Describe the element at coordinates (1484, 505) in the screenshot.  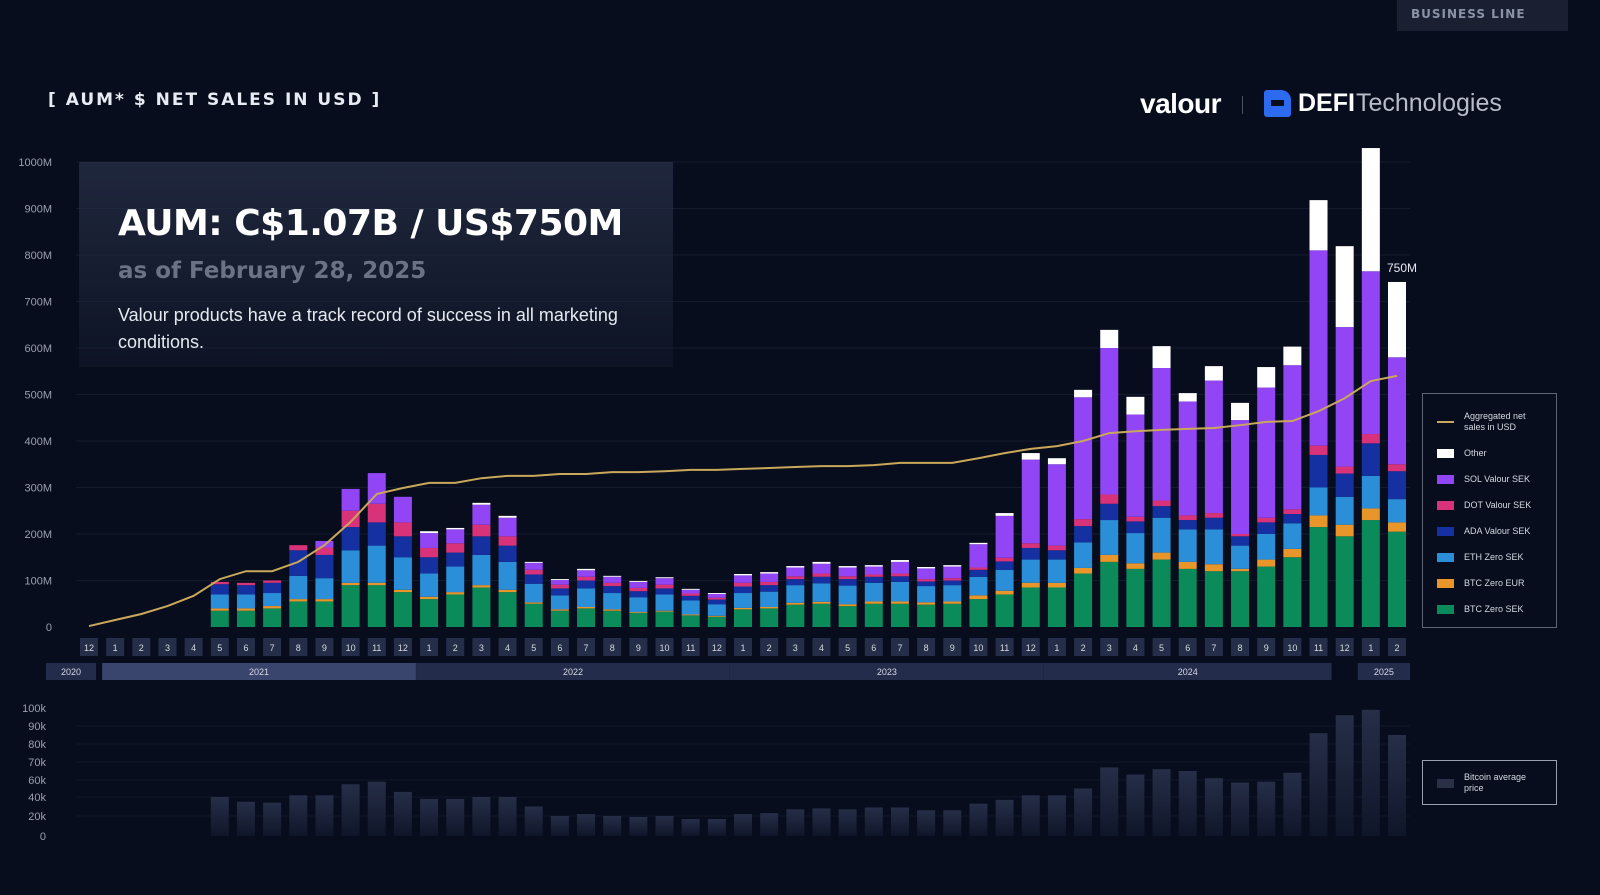
I see `legend-item-dot: DOT Valour SEK` at that location.